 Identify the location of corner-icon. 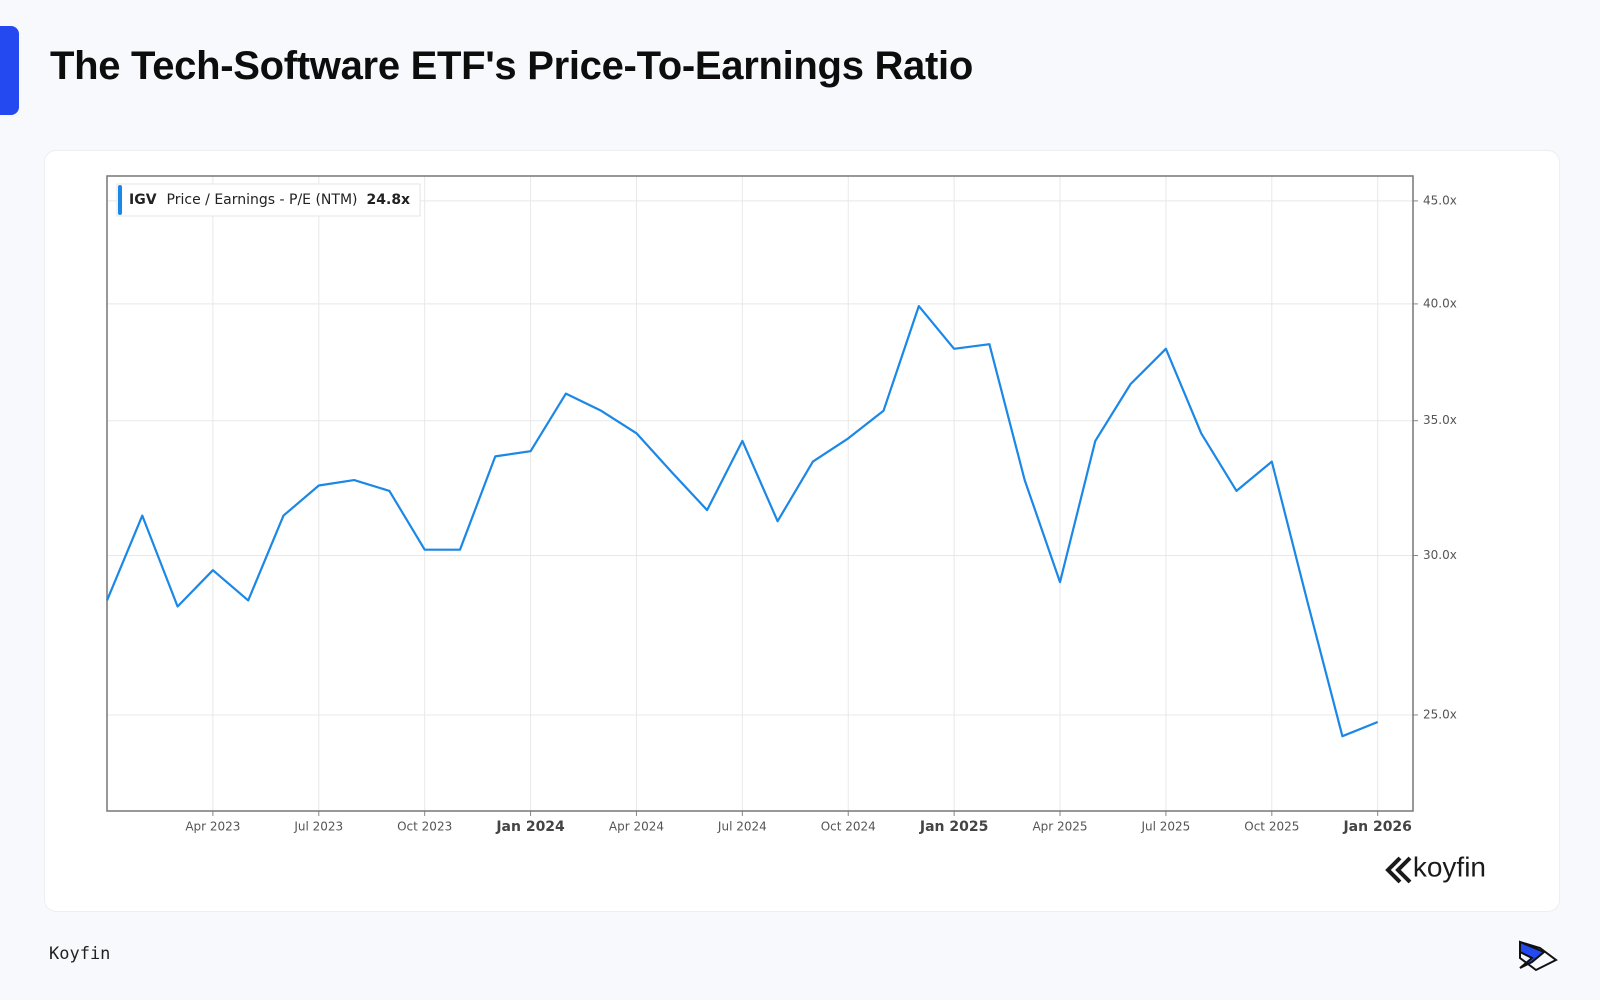
(1538, 956).